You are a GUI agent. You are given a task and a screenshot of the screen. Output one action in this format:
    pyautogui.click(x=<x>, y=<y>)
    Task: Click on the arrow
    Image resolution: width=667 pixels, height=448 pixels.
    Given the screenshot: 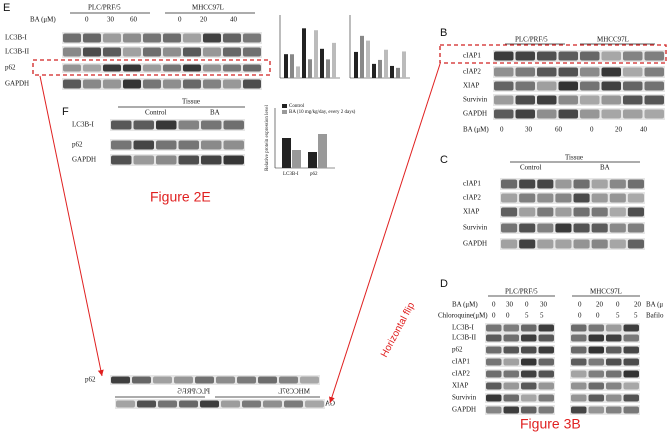 What is the action you would take?
    pyautogui.click(x=384, y=233)
    